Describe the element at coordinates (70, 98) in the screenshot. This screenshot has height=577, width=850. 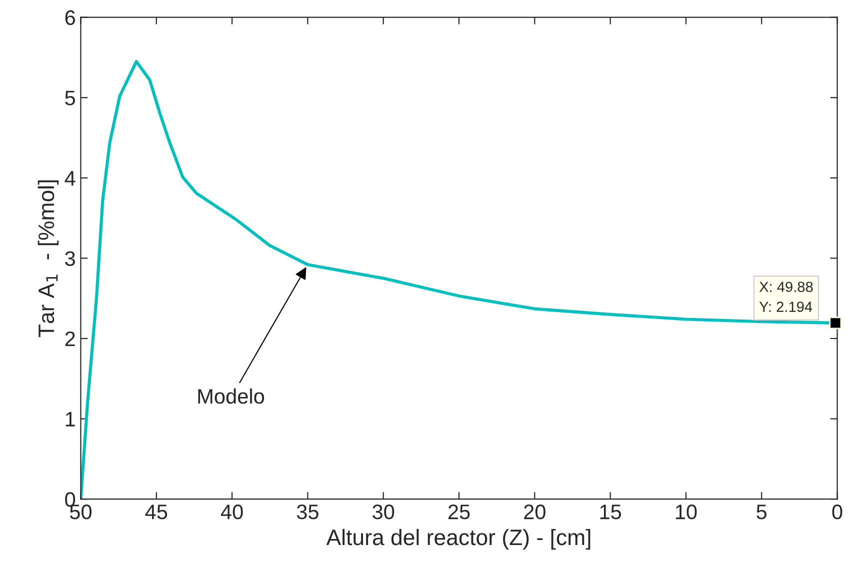
I see `y-tick-label: 5` at that location.